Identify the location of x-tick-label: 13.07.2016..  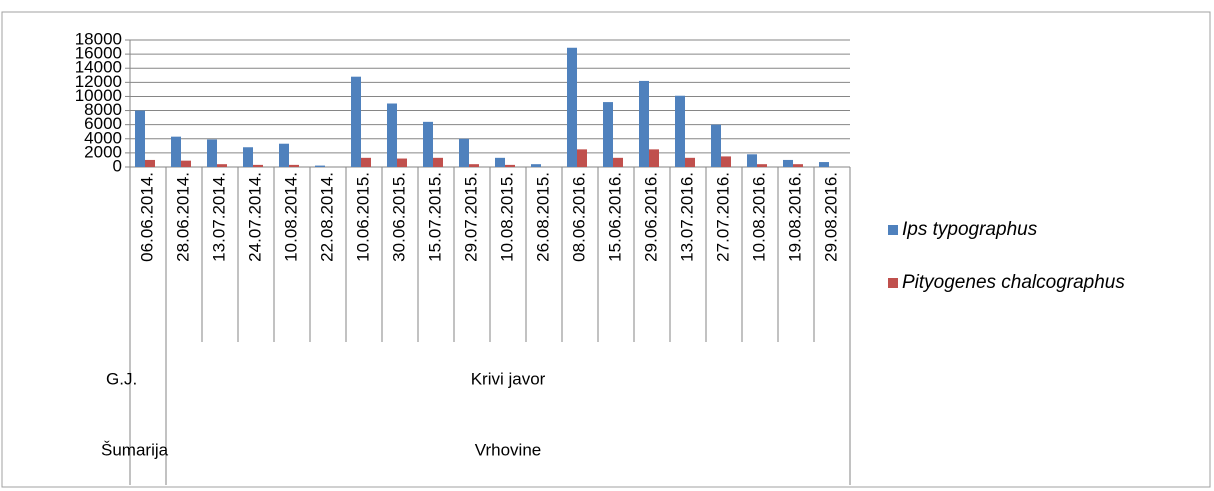
(686, 217).